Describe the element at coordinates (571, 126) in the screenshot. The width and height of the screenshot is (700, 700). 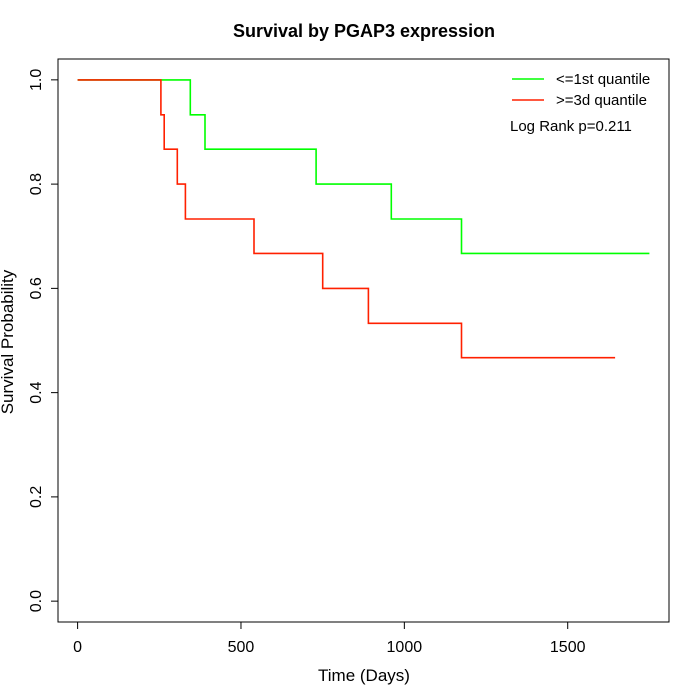
I see `log-rank-annotation: Log Rank p=0.211` at that location.